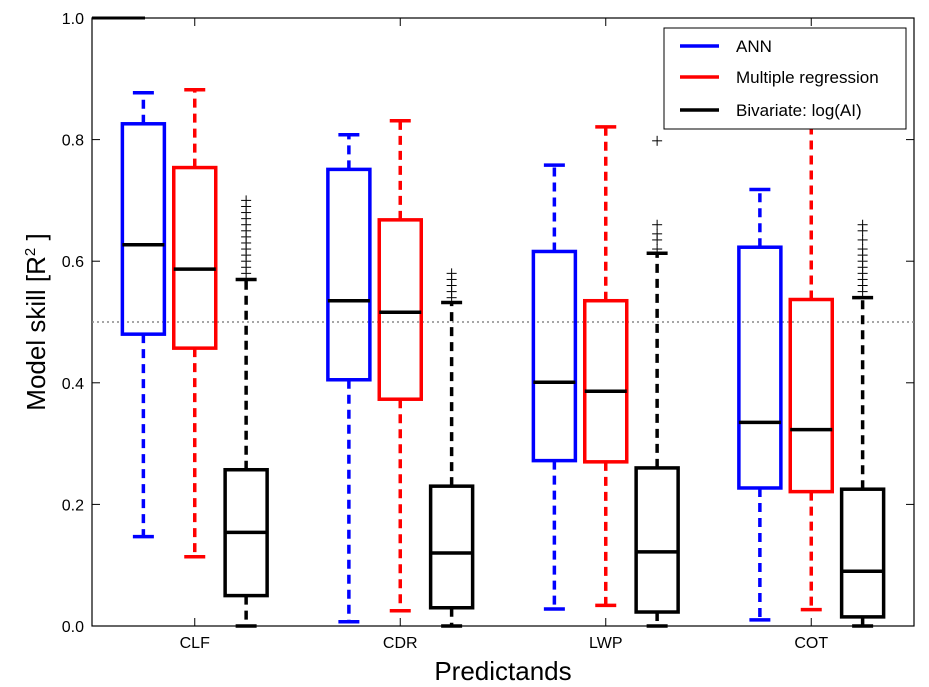 The image size is (929, 687). Describe the element at coordinates (73, 141) in the screenshot. I see `y-tick-label: 0.8` at that location.